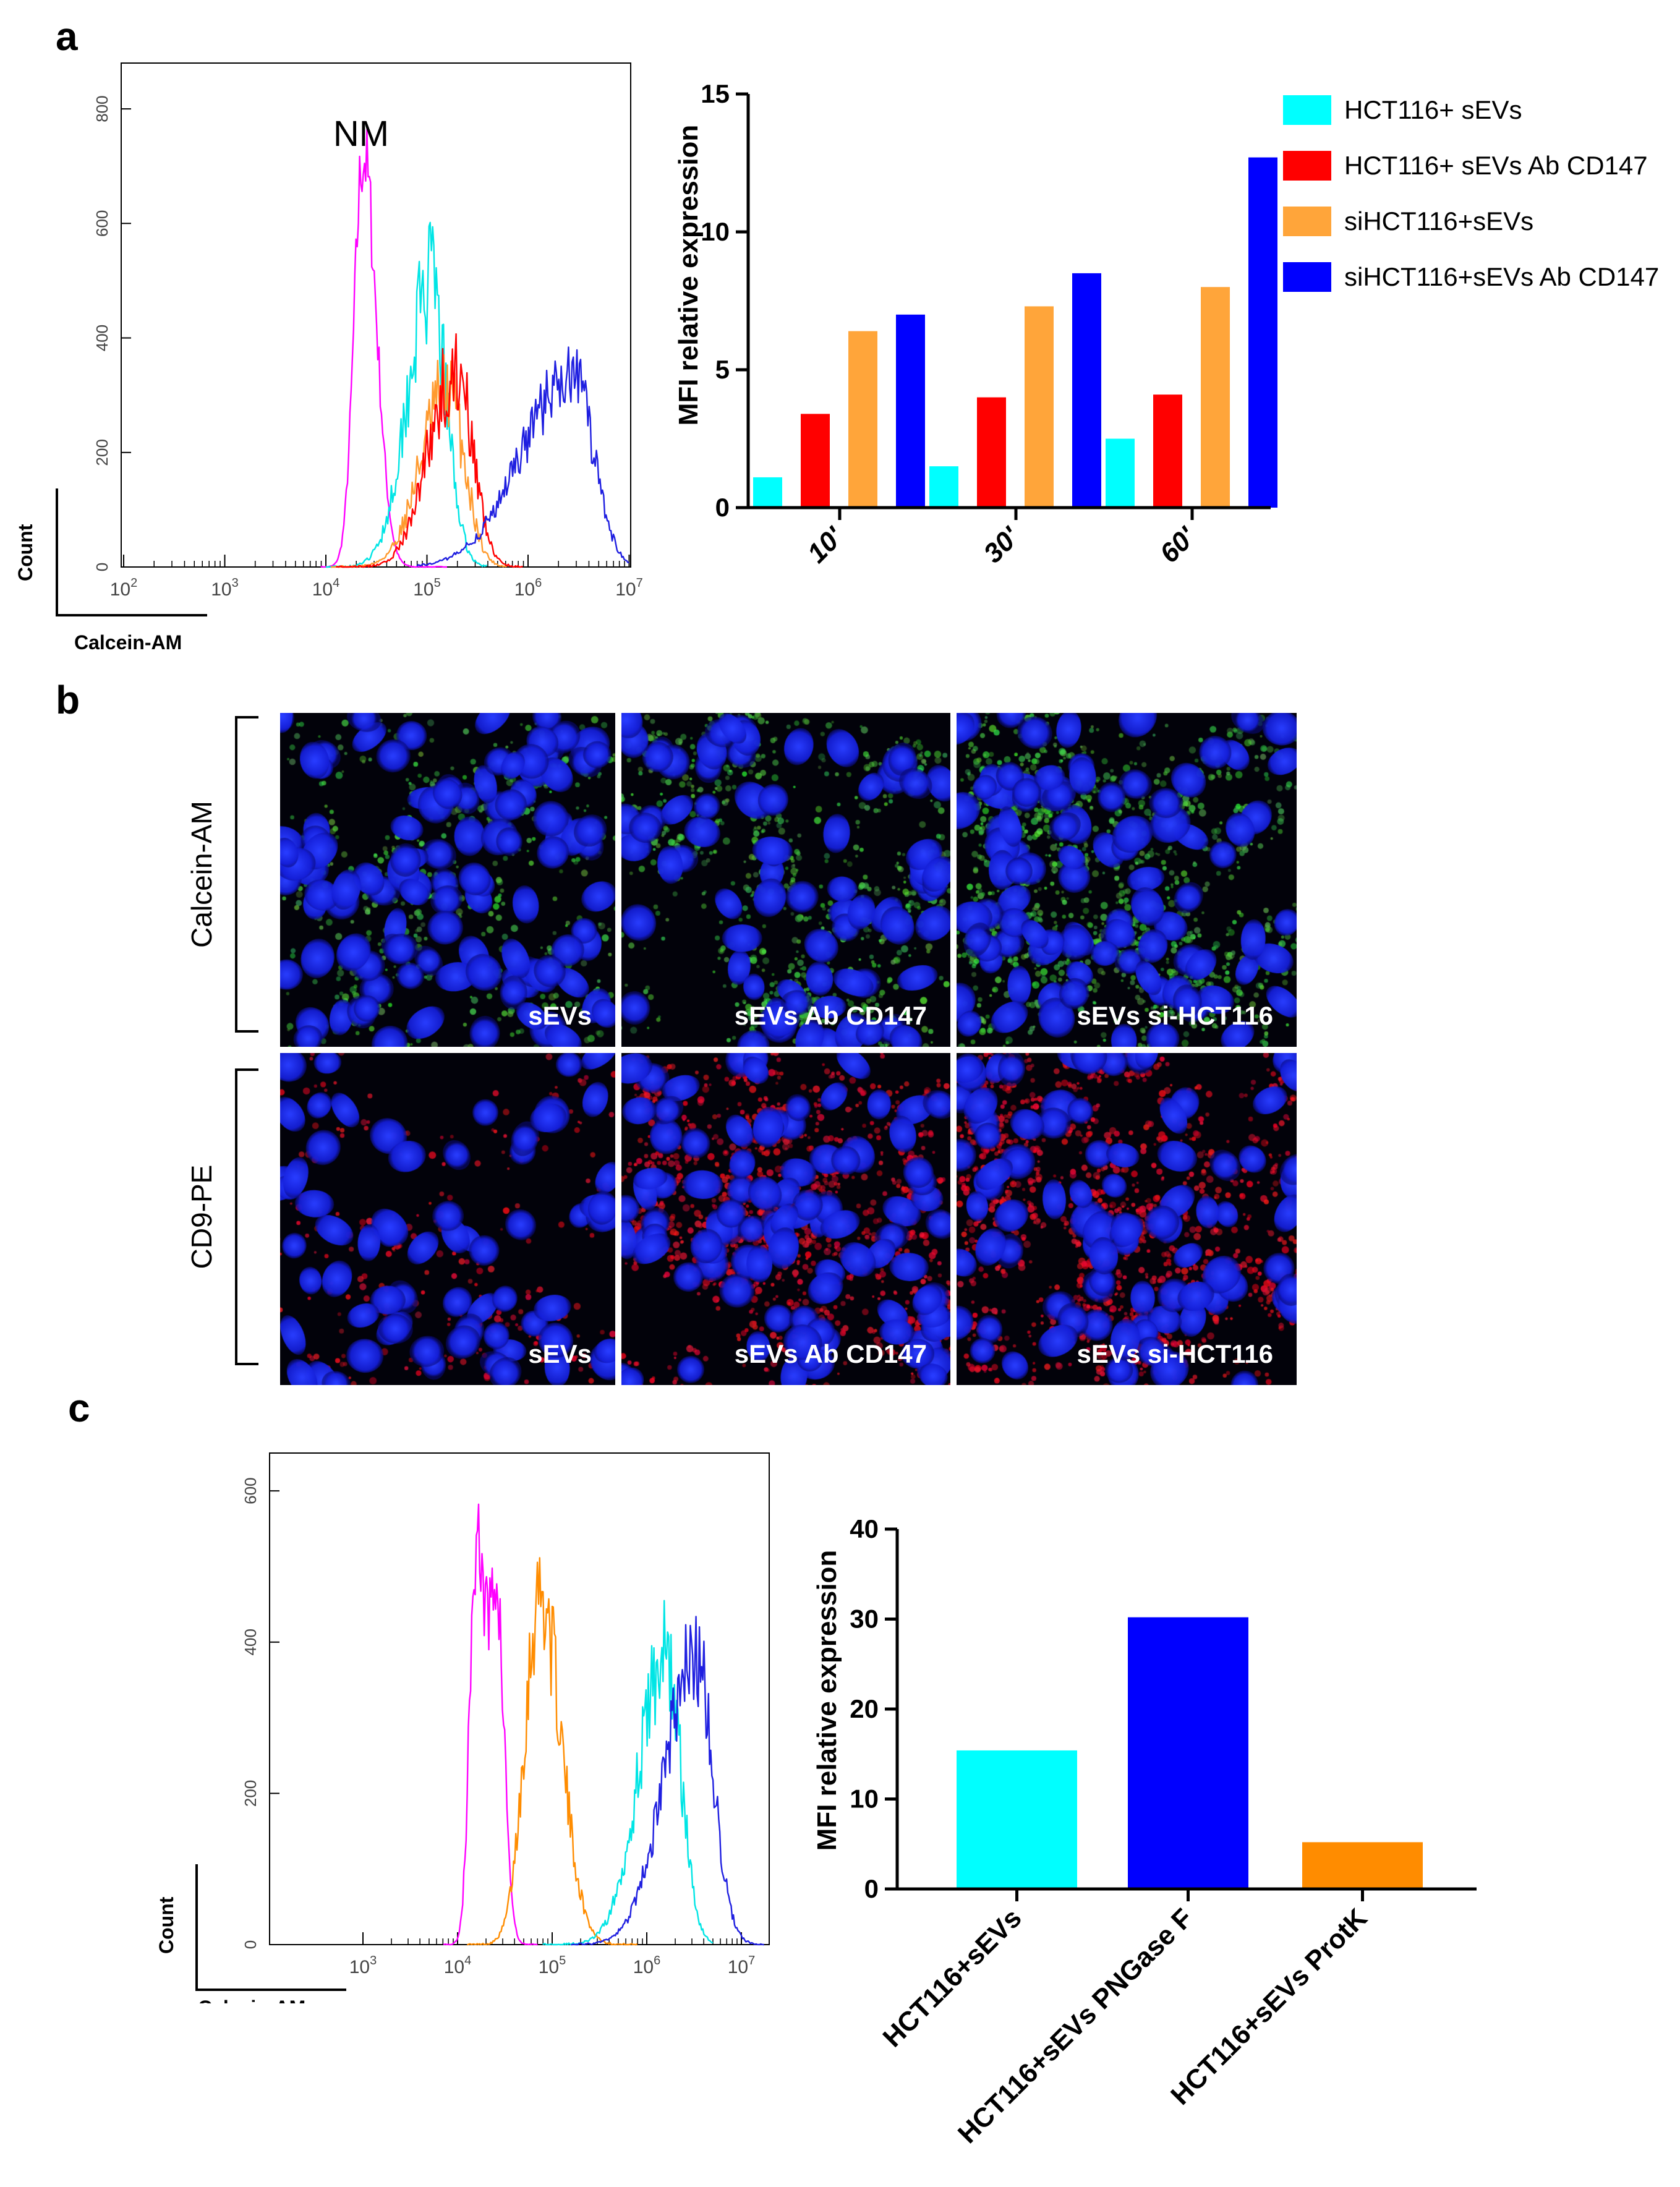 Image resolution: width=1680 pixels, height=2187 pixels. I want to click on x-tick-label: 10', so click(825, 545).